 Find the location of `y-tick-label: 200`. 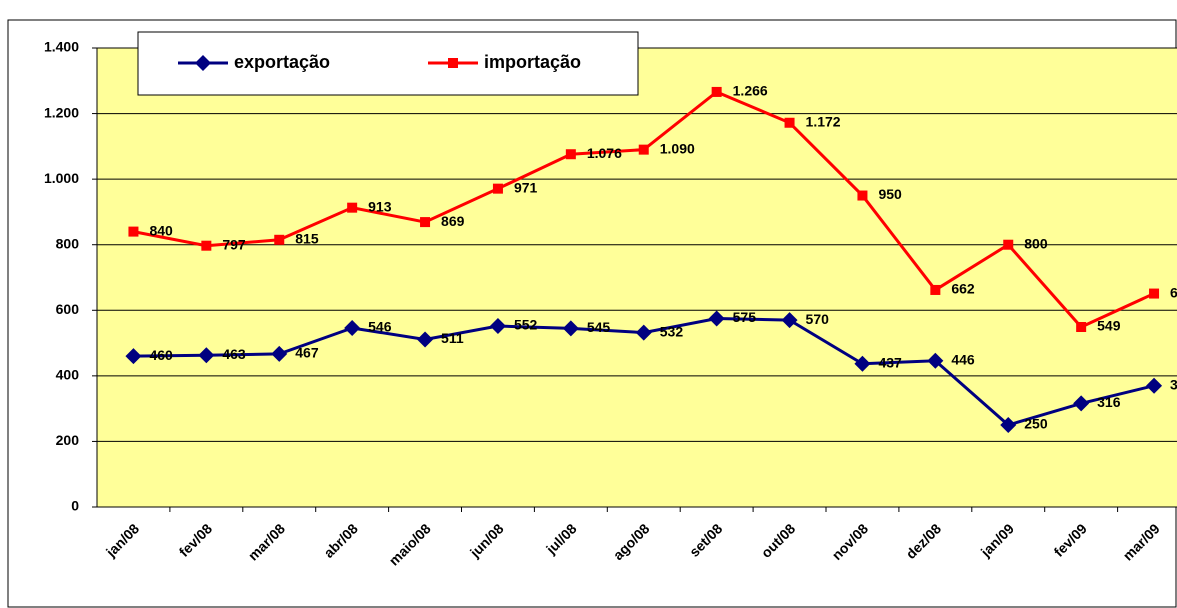

y-tick-label: 200 is located at coordinates (68, 440).